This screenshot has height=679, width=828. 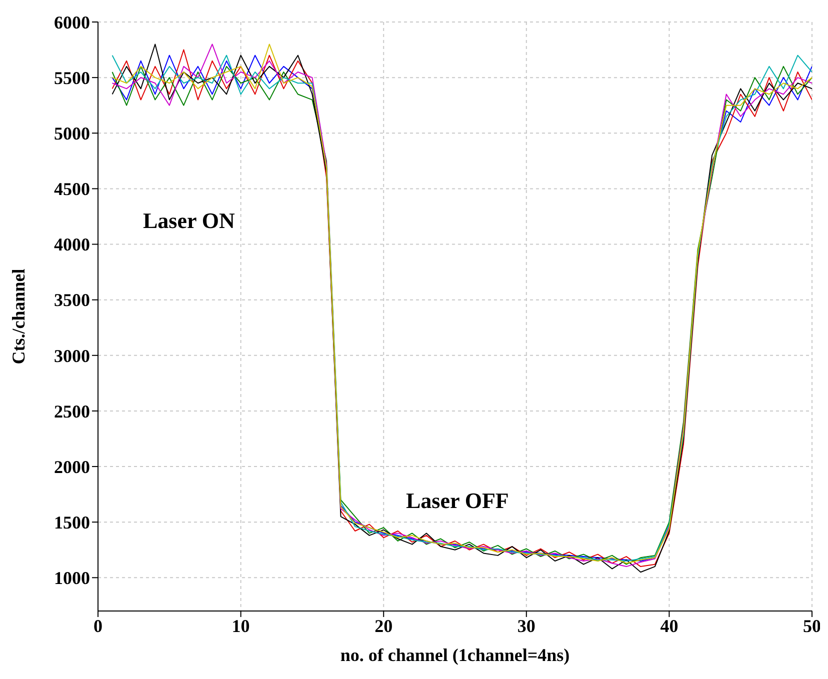 I want to click on y-tick-label: 3000, so click(x=72, y=356).